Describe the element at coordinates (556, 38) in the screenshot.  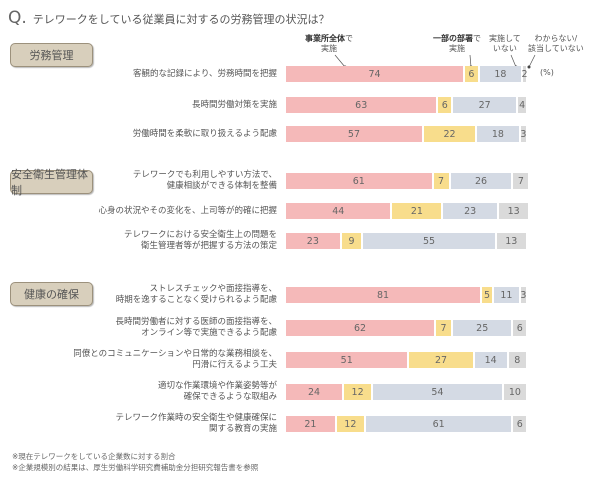
I see `legend-label: わからない/` at that location.